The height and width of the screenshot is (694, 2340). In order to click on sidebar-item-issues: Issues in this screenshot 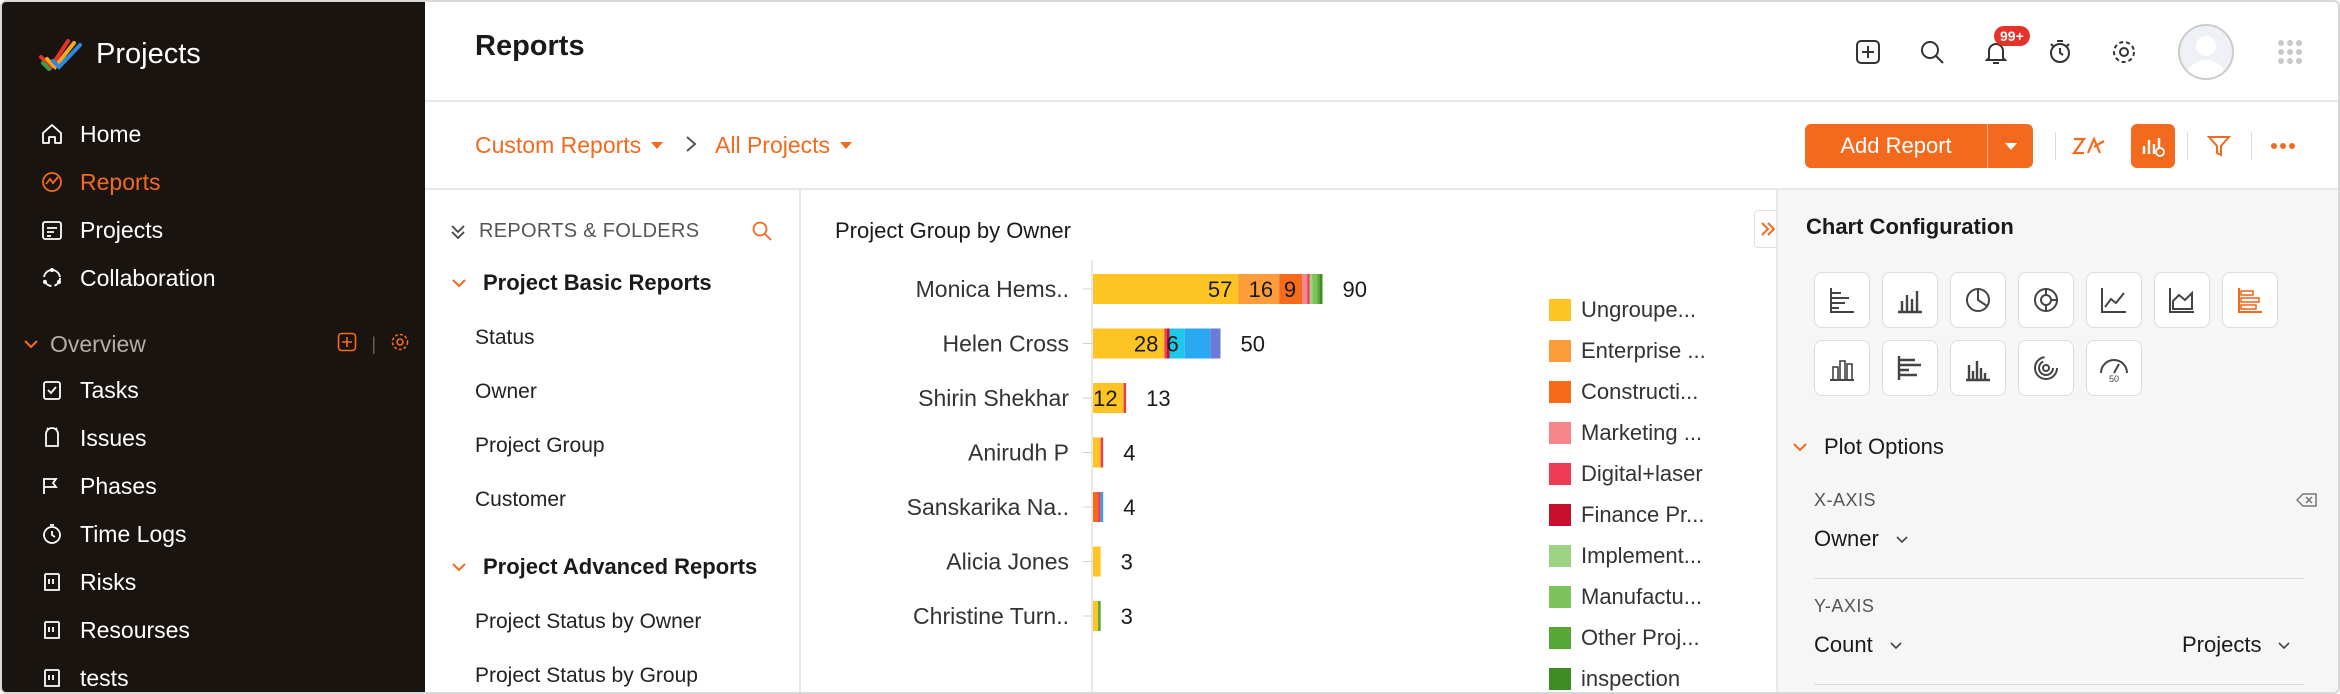, I will do `click(92, 438)`.